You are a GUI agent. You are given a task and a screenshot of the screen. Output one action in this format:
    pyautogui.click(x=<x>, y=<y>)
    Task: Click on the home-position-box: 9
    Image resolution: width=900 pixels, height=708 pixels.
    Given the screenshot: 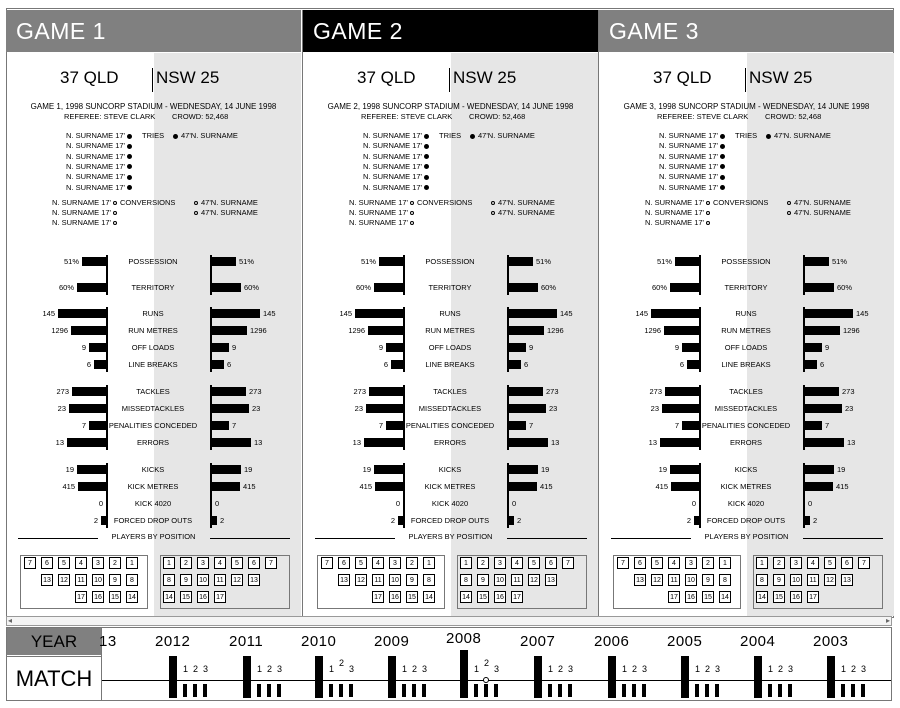 What is the action you would take?
    pyautogui.click(x=412, y=580)
    